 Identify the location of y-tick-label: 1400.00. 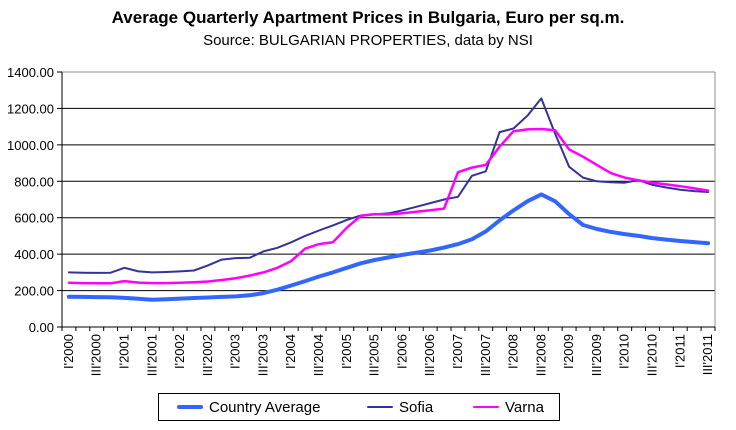
(30, 72).